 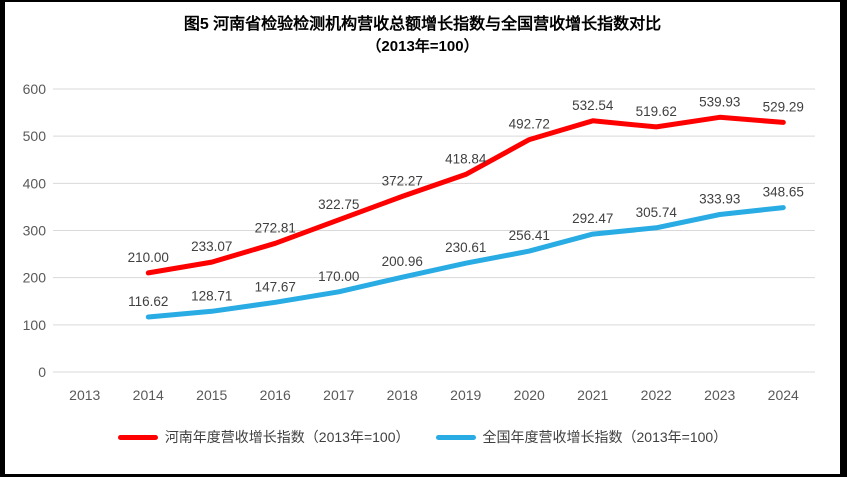 I want to click on data-label: 532.54, so click(x=593, y=105).